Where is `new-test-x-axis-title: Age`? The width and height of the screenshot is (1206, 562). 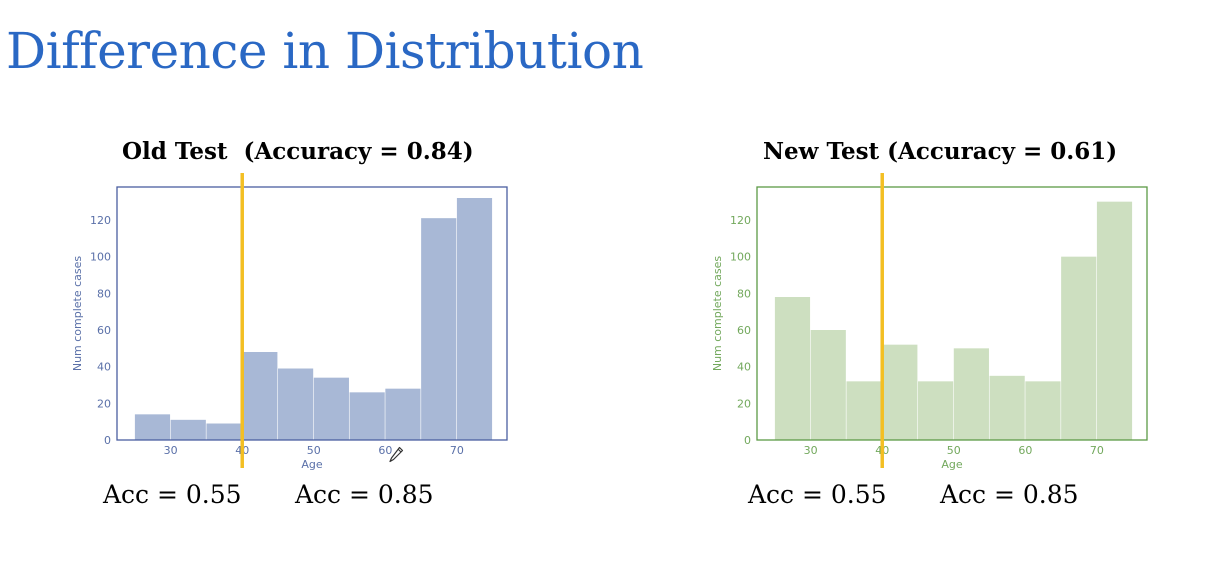
new-test-x-axis-title: Age is located at coordinates (952, 464).